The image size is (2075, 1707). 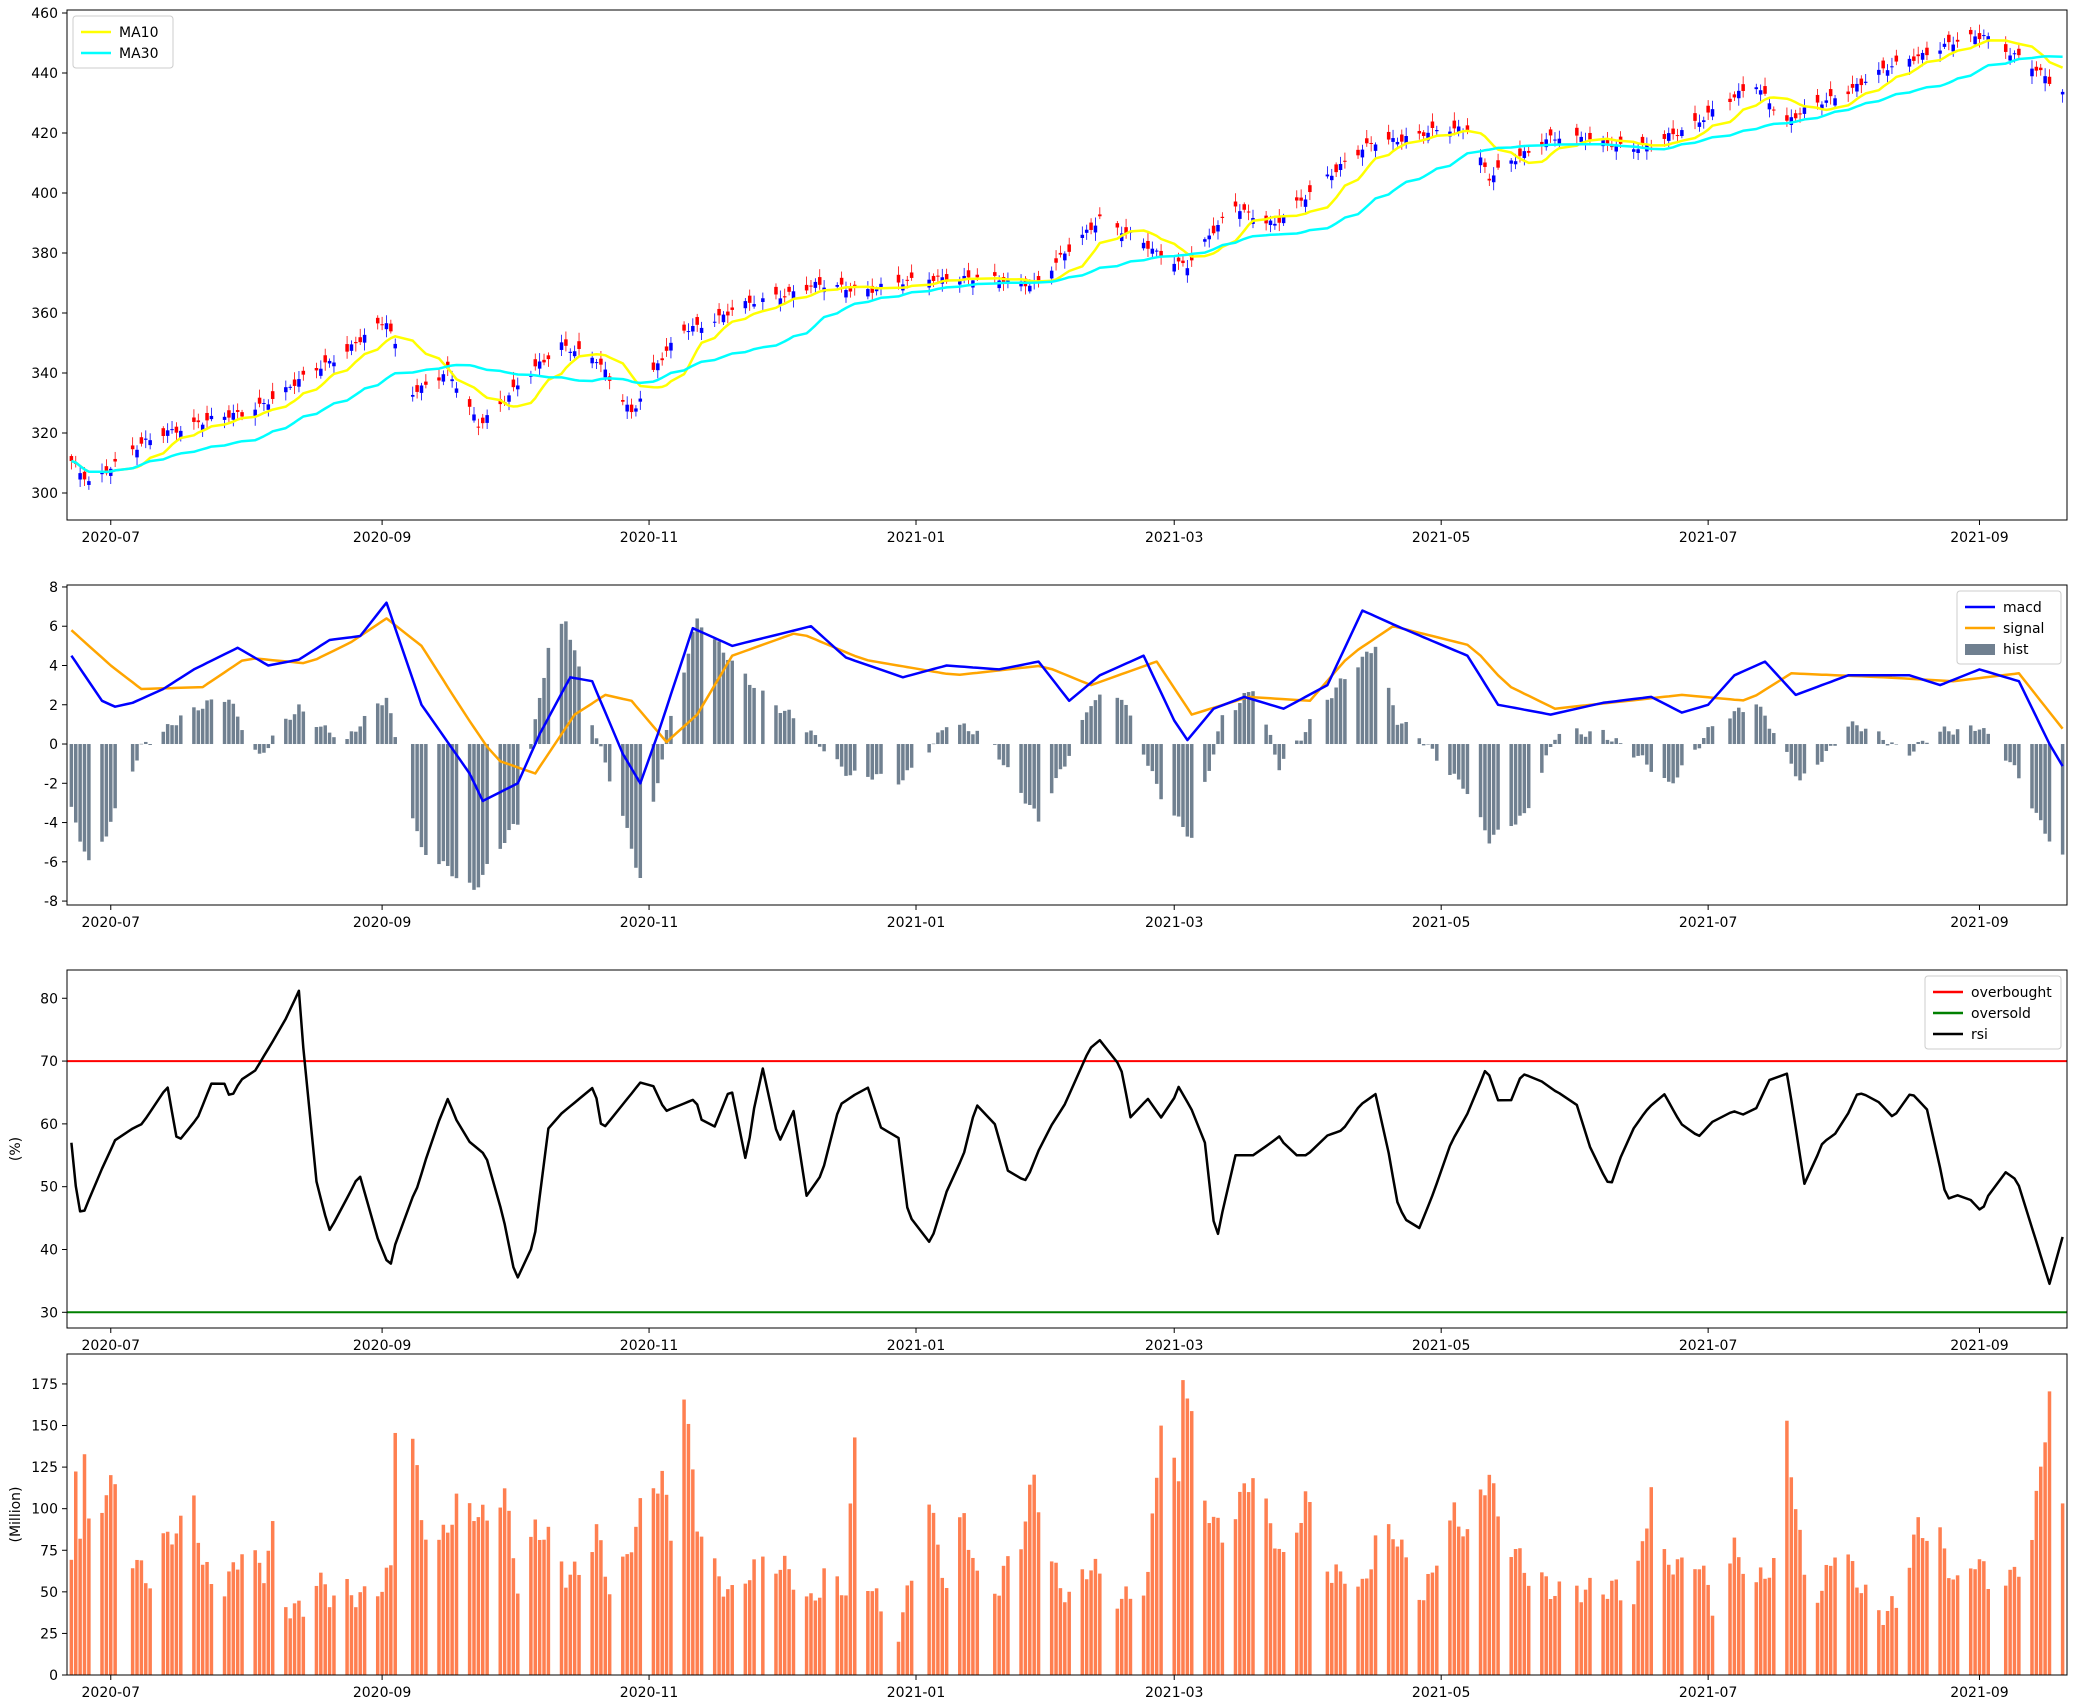 What do you see at coordinates (49, 1634) in the screenshot?
I see `y-tick-label: 25` at bounding box center [49, 1634].